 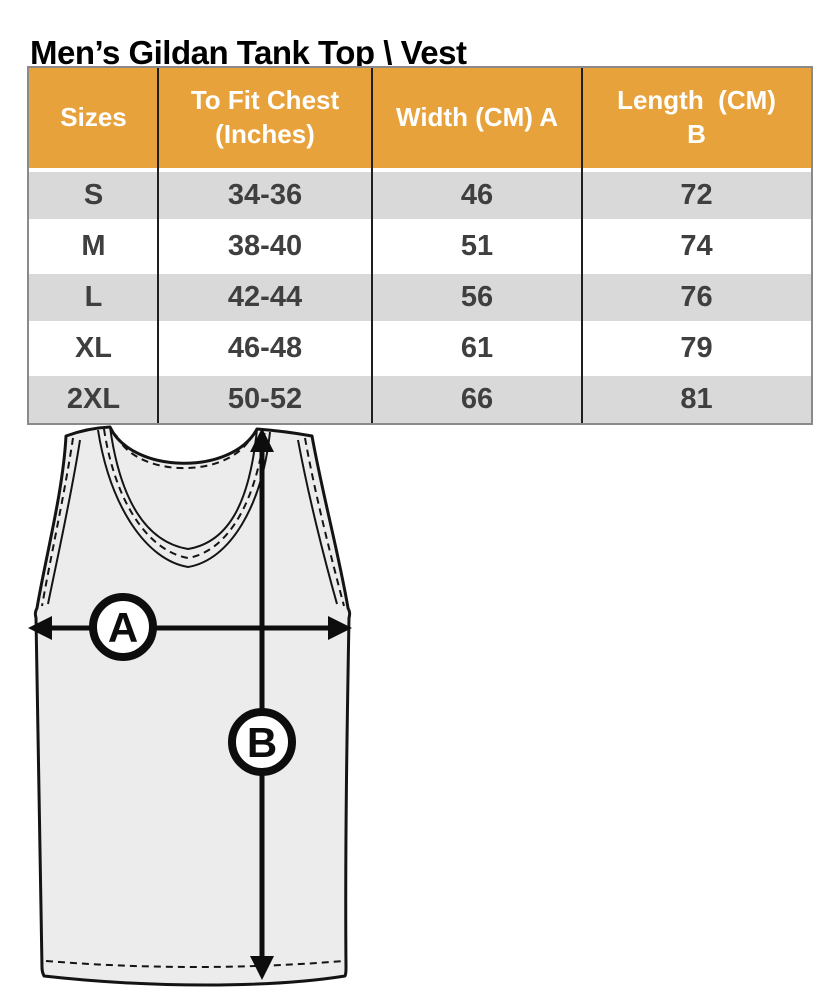 I want to click on cell-width: 46, so click(x=477, y=194).